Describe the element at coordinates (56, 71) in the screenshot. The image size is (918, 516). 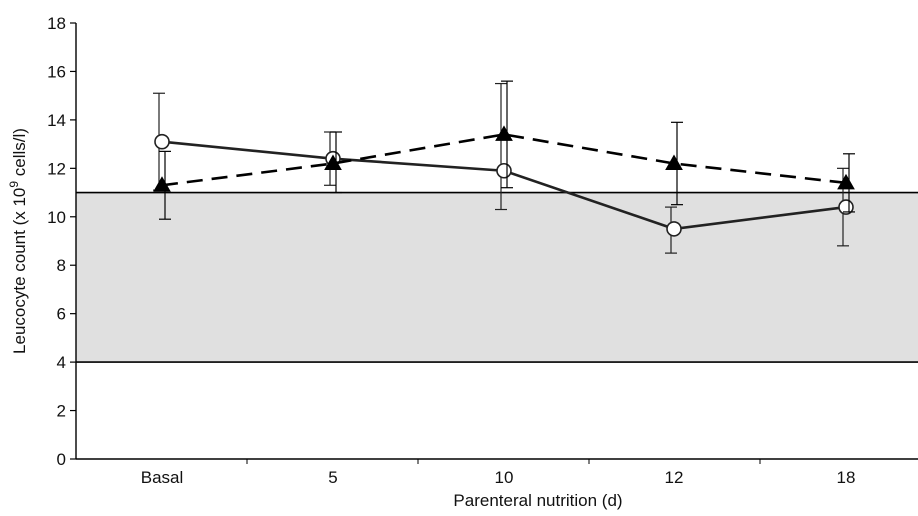
I see `y-tick-label: 16` at that location.